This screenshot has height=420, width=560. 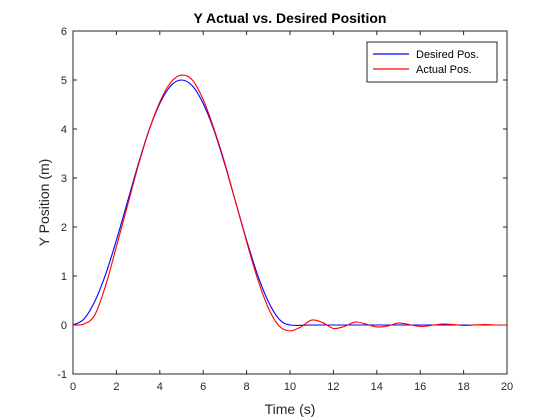 What do you see at coordinates (463, 387) in the screenshot?
I see `x-tick-label: 18` at bounding box center [463, 387].